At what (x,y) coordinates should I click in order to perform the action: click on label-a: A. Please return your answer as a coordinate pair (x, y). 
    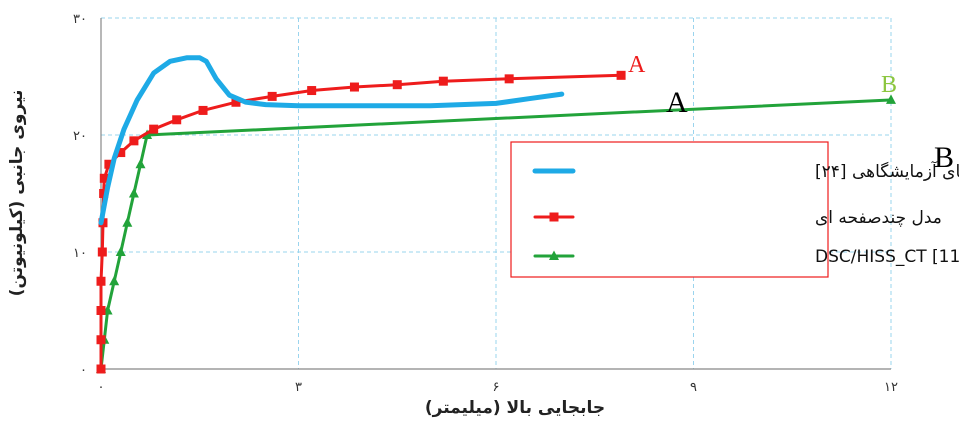
    Looking at the image, I should click on (677, 102).